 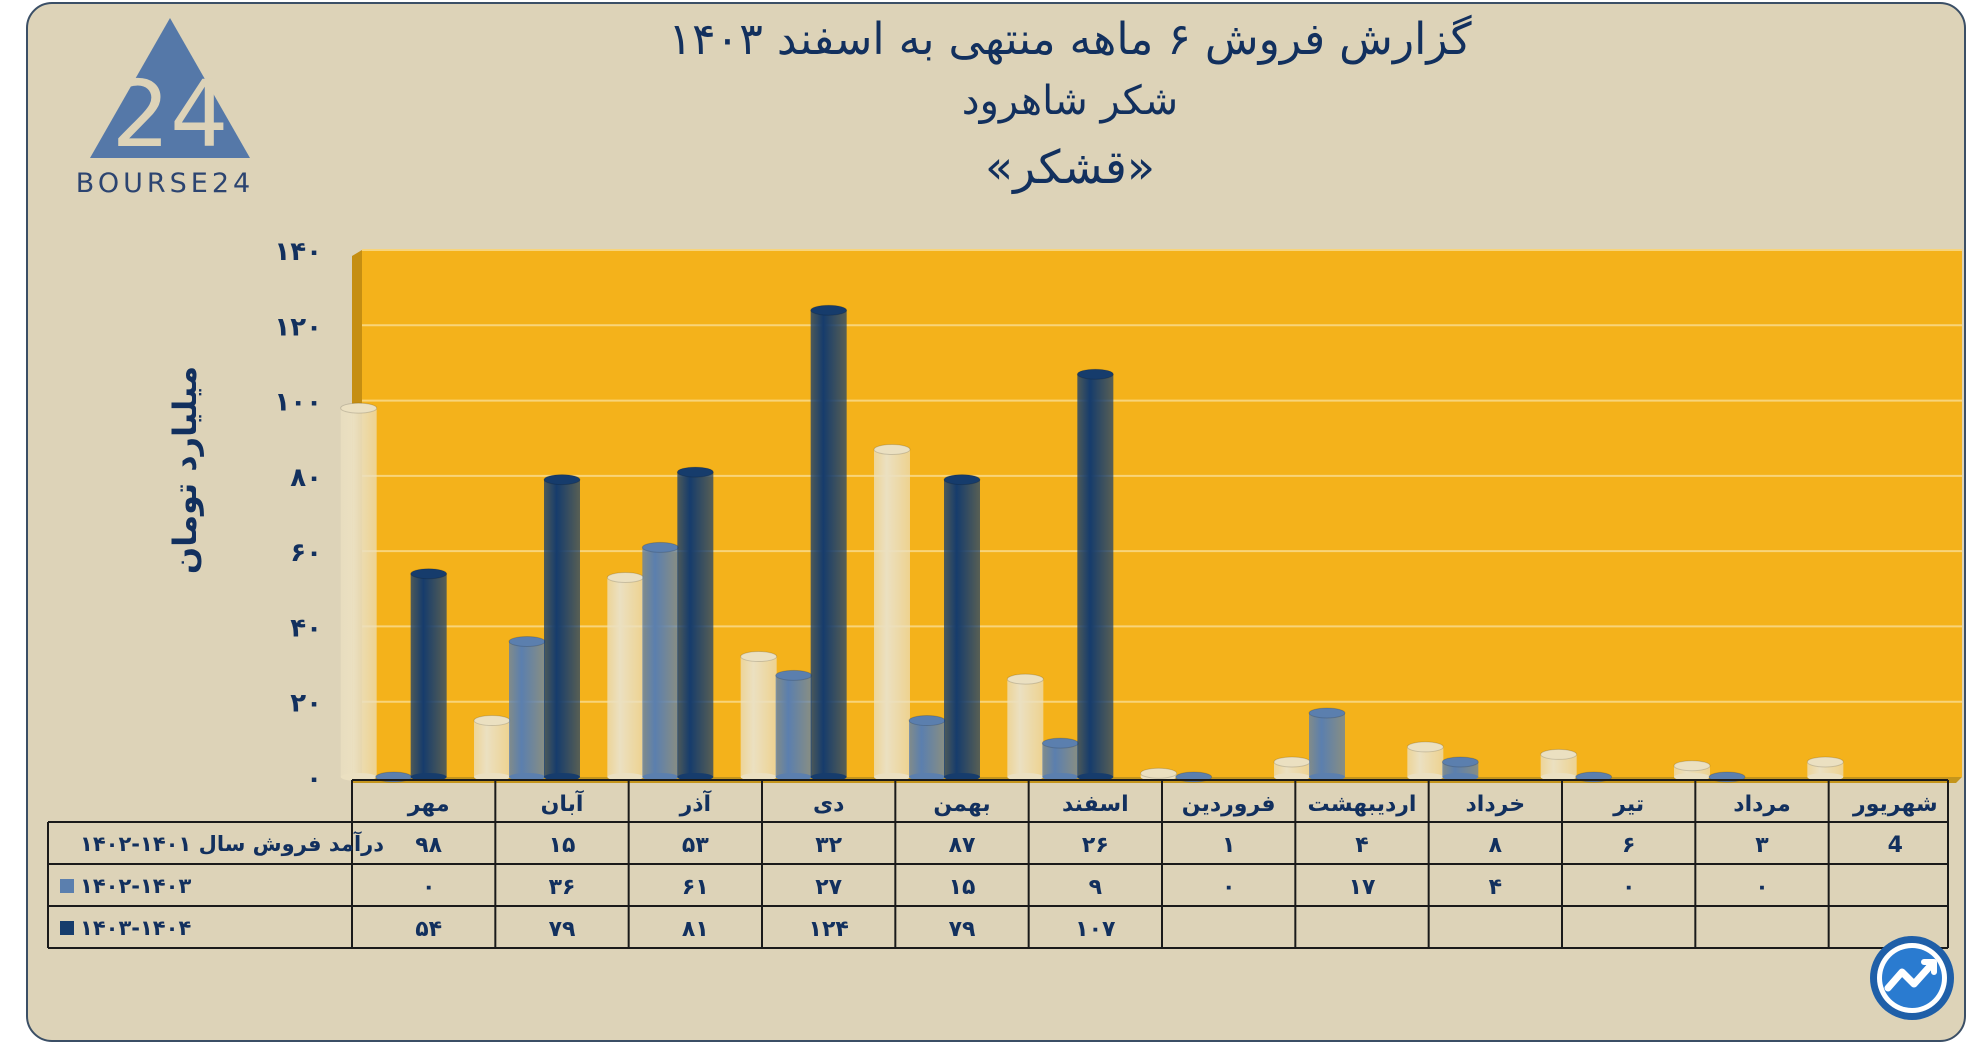 What do you see at coordinates (428, 804) in the screenshot?
I see `x-tick-label: مهر` at bounding box center [428, 804].